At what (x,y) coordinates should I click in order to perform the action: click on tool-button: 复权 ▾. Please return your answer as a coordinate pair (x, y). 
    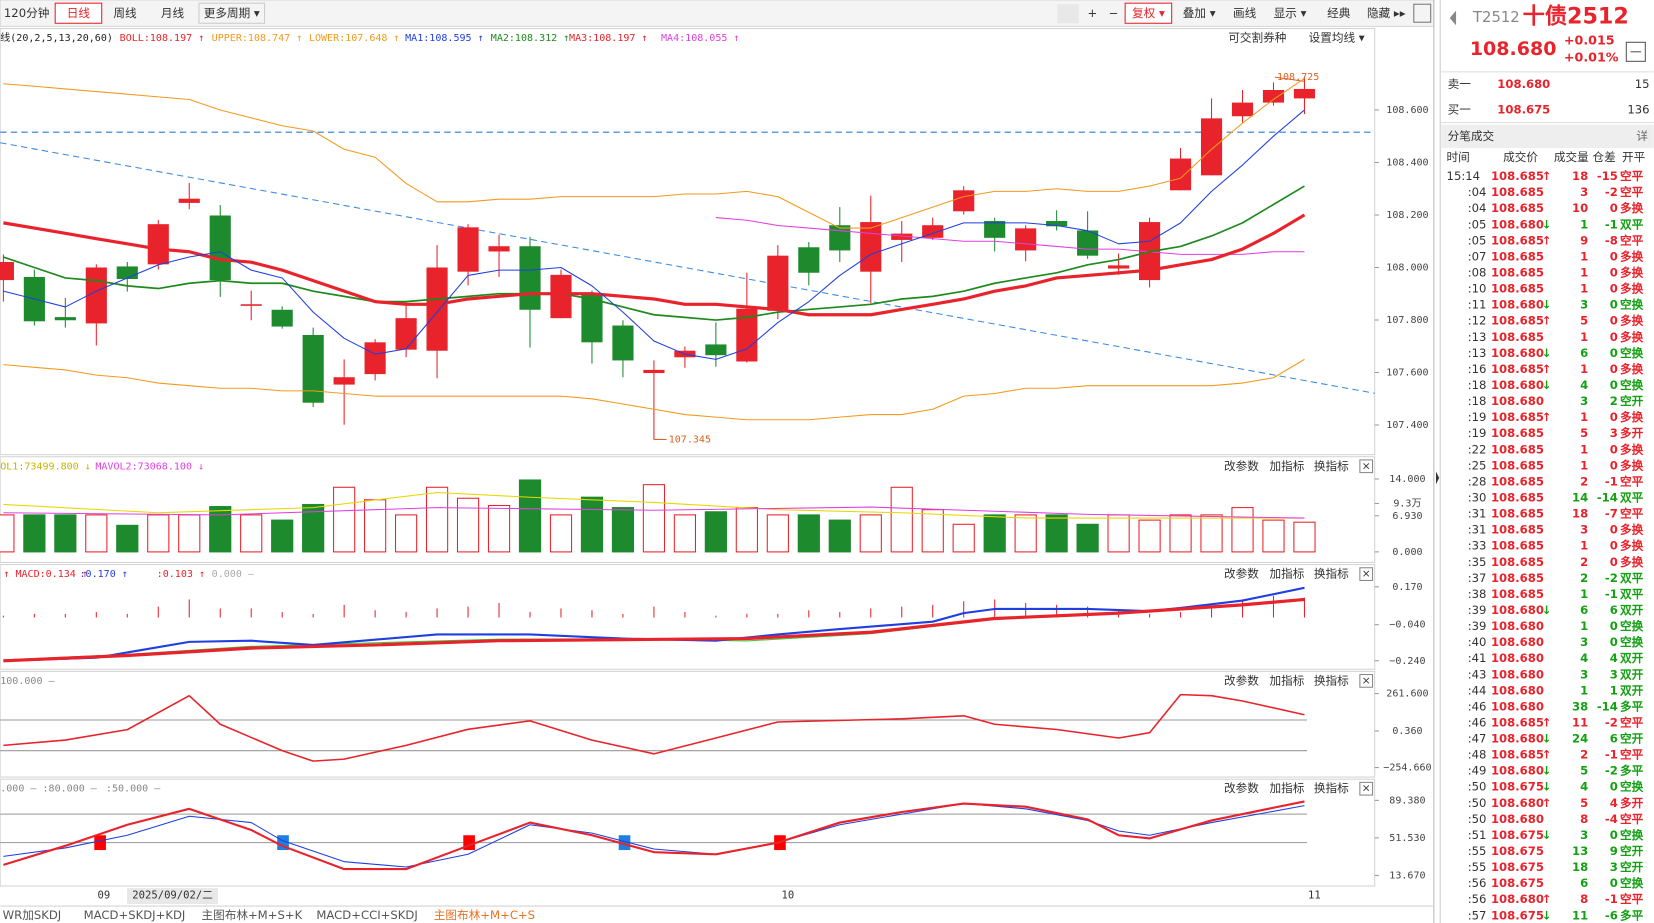
    Looking at the image, I should click on (1148, 13).